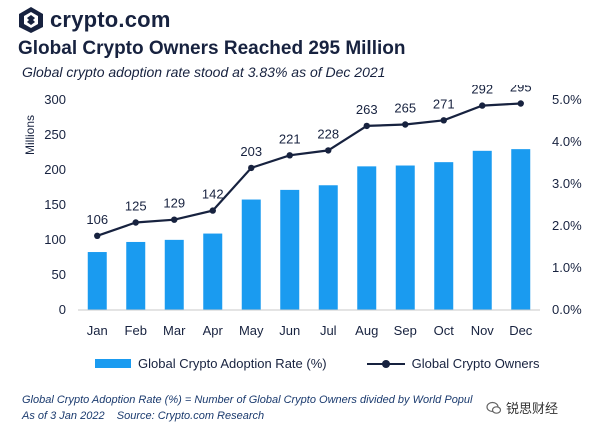  I want to click on owners-data-label: 203, so click(251, 151).